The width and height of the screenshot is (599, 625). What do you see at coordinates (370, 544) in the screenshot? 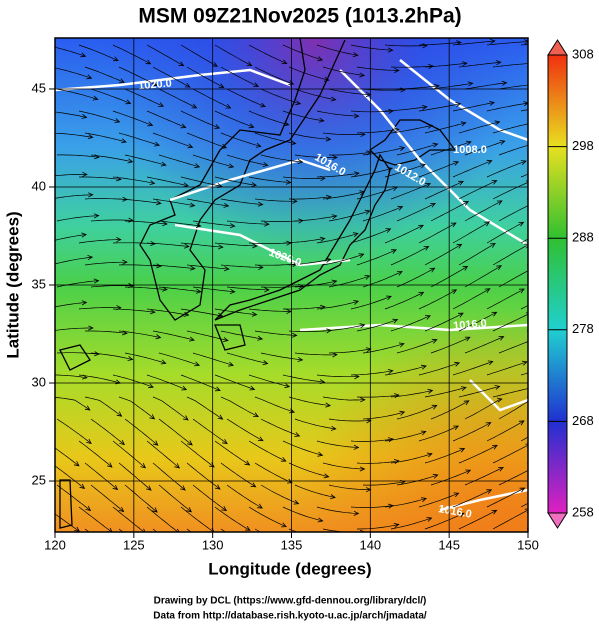
I see `x-tick-label: 140` at bounding box center [370, 544].